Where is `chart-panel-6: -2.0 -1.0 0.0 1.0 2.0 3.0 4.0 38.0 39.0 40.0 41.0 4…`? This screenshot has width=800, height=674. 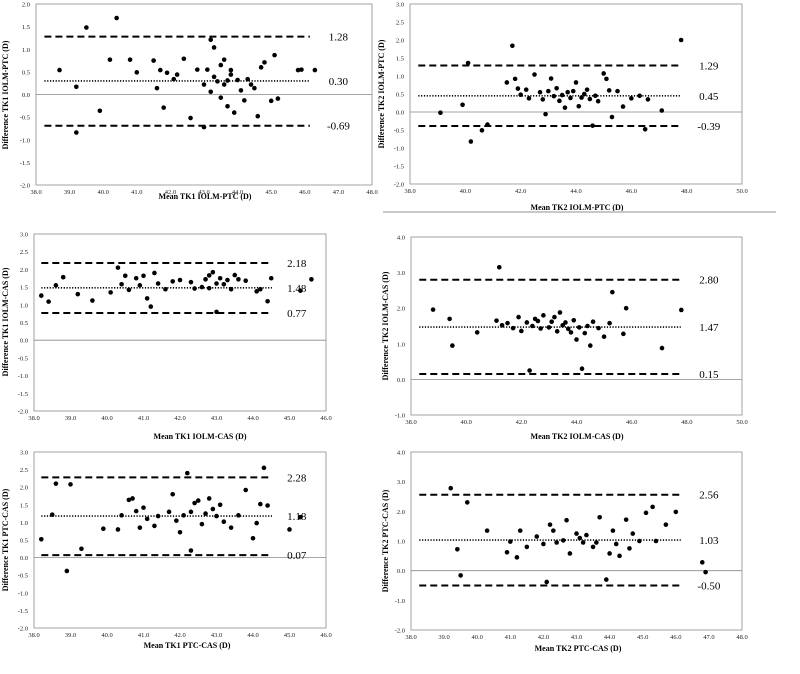
chart-panel-6: -2.0 -1.0 0.0 1.0 2.0 3.0 4.0 38.0 39.0 40.0 41.0 4… is located at coordinates (564, 552).